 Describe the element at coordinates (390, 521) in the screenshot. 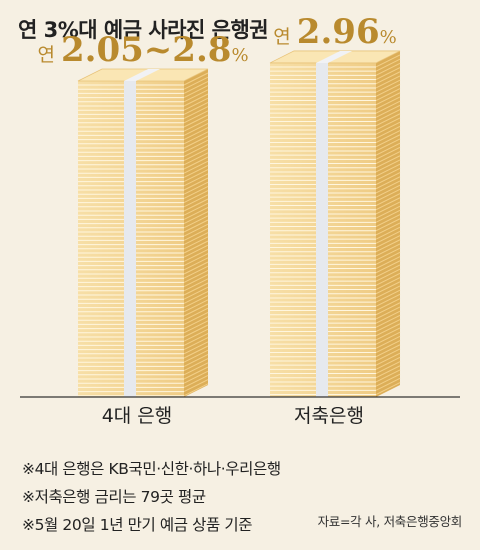

I see `source-note: 자료=각 사, 저축은행중앙회` at that location.